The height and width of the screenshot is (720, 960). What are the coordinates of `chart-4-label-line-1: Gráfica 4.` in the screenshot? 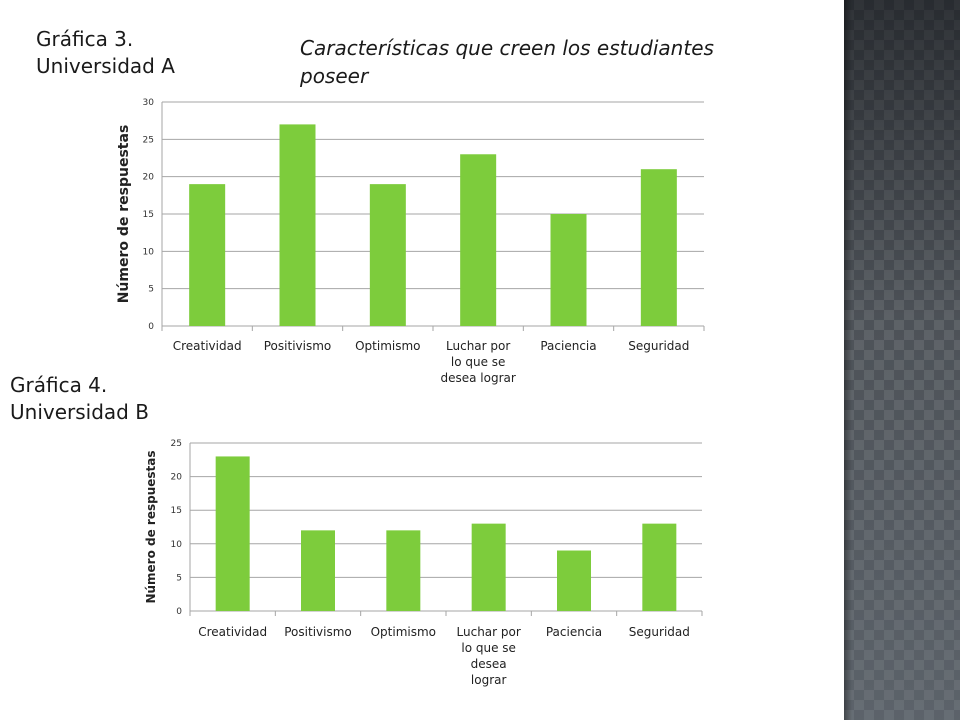 It's located at (59, 385).